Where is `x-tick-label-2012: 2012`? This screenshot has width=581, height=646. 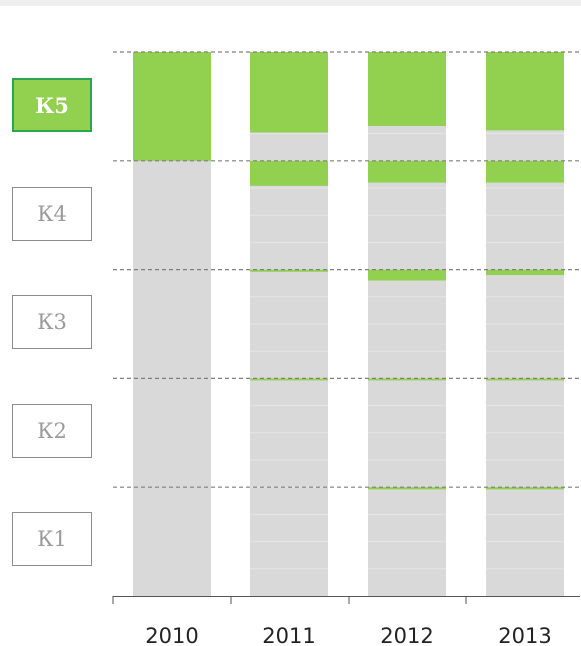
x-tick-label-2012: 2012 is located at coordinates (406, 635).